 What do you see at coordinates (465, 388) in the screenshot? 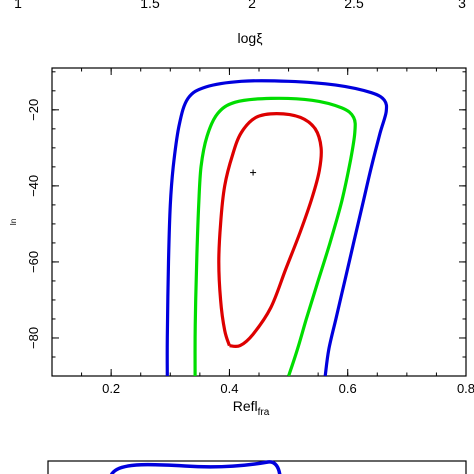
I see `x-tick-label: 0.8` at bounding box center [465, 388].